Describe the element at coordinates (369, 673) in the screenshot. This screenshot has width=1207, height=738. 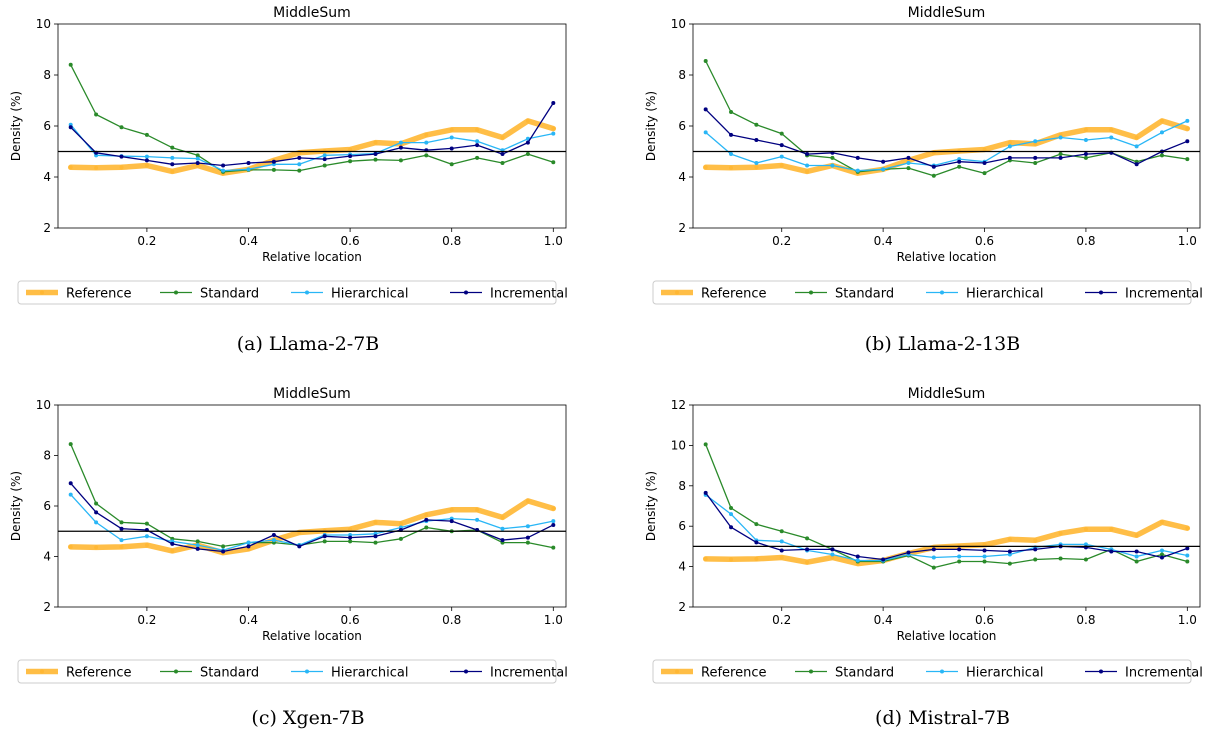
I see `legend-label-hierarchical: Hierarchical` at that location.